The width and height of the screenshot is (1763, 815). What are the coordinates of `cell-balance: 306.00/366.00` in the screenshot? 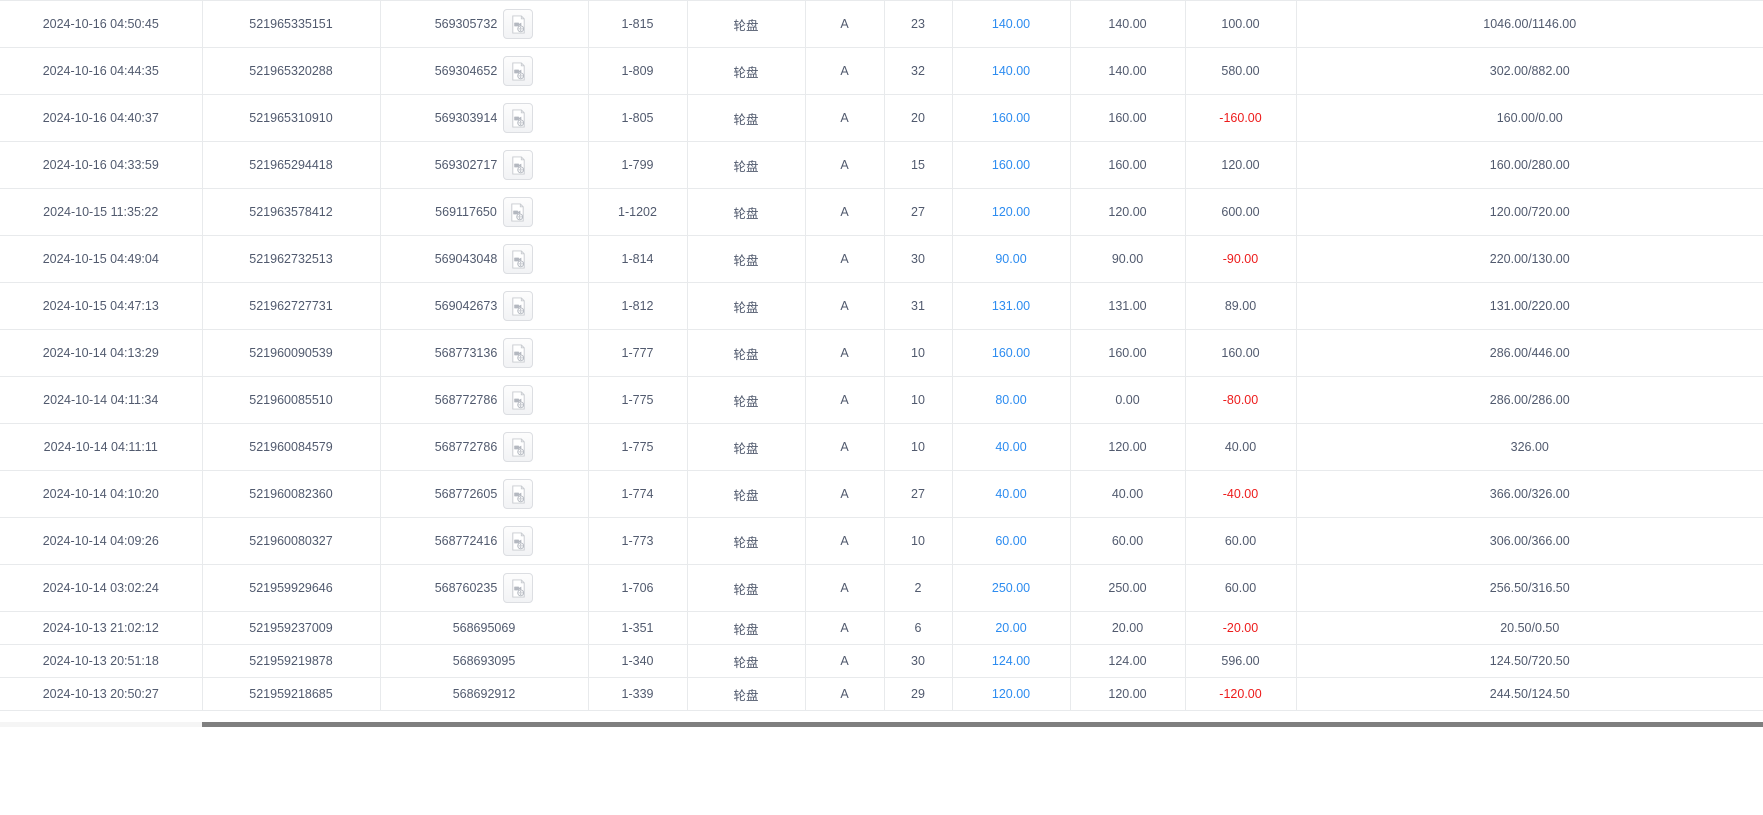 It's located at (1529, 541).